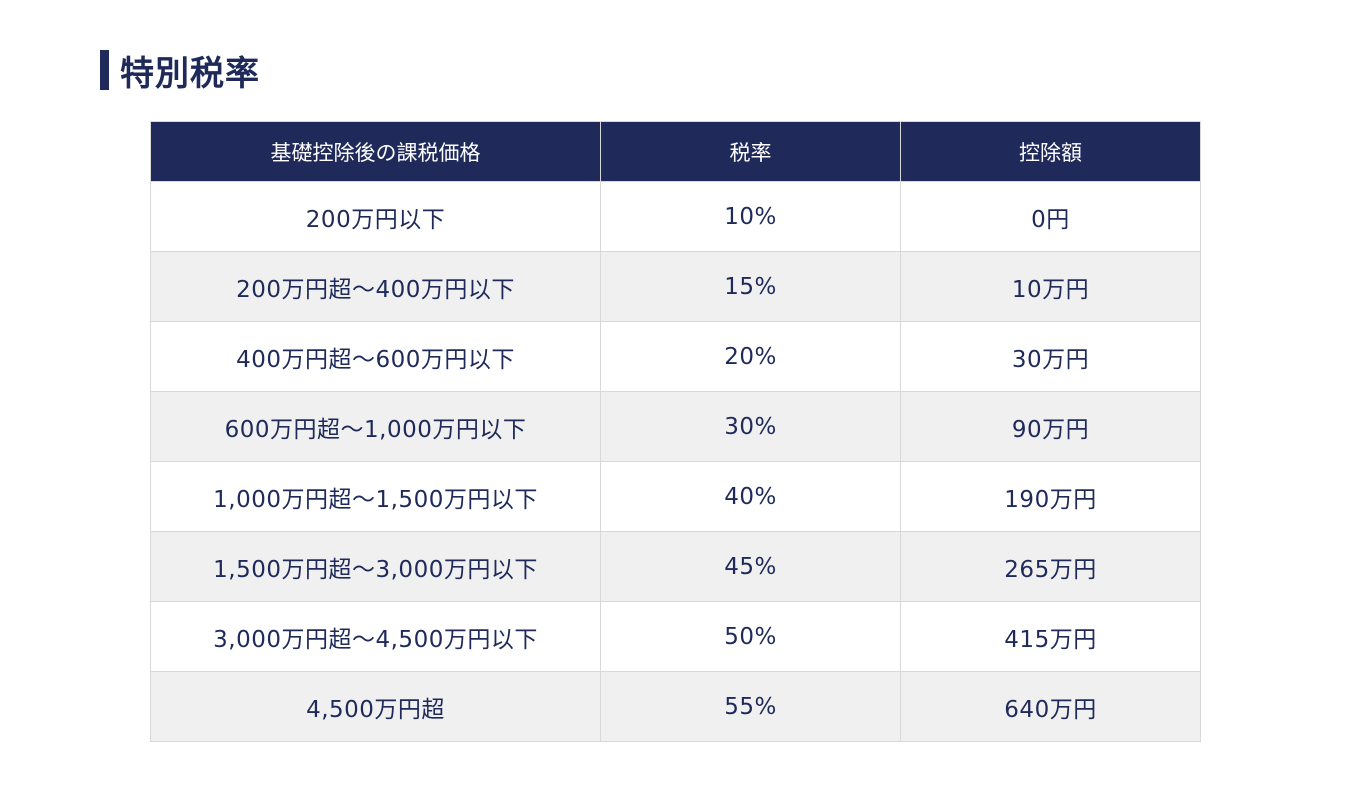 This screenshot has height=791, width=1350. Describe the element at coordinates (375, 356) in the screenshot. I see `cell-taxable-amount: 400万円超～600万円以下` at that location.